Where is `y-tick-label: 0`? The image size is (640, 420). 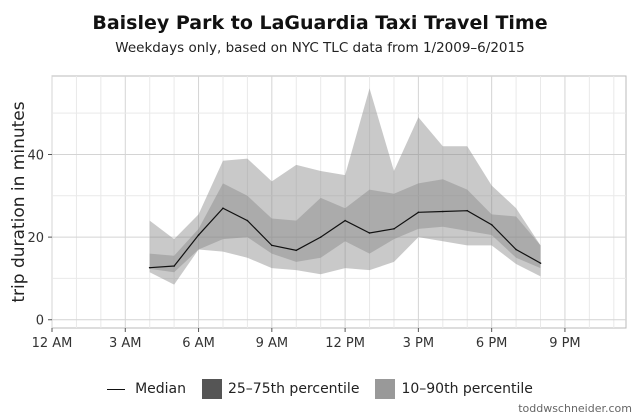
y-tick-label: 0 is located at coordinates (40, 321).